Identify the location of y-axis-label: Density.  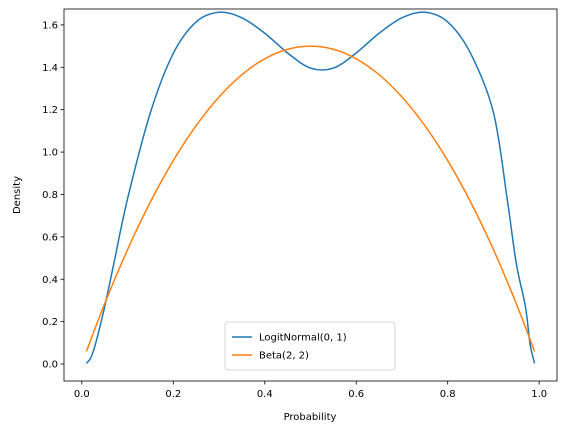
(17, 195).